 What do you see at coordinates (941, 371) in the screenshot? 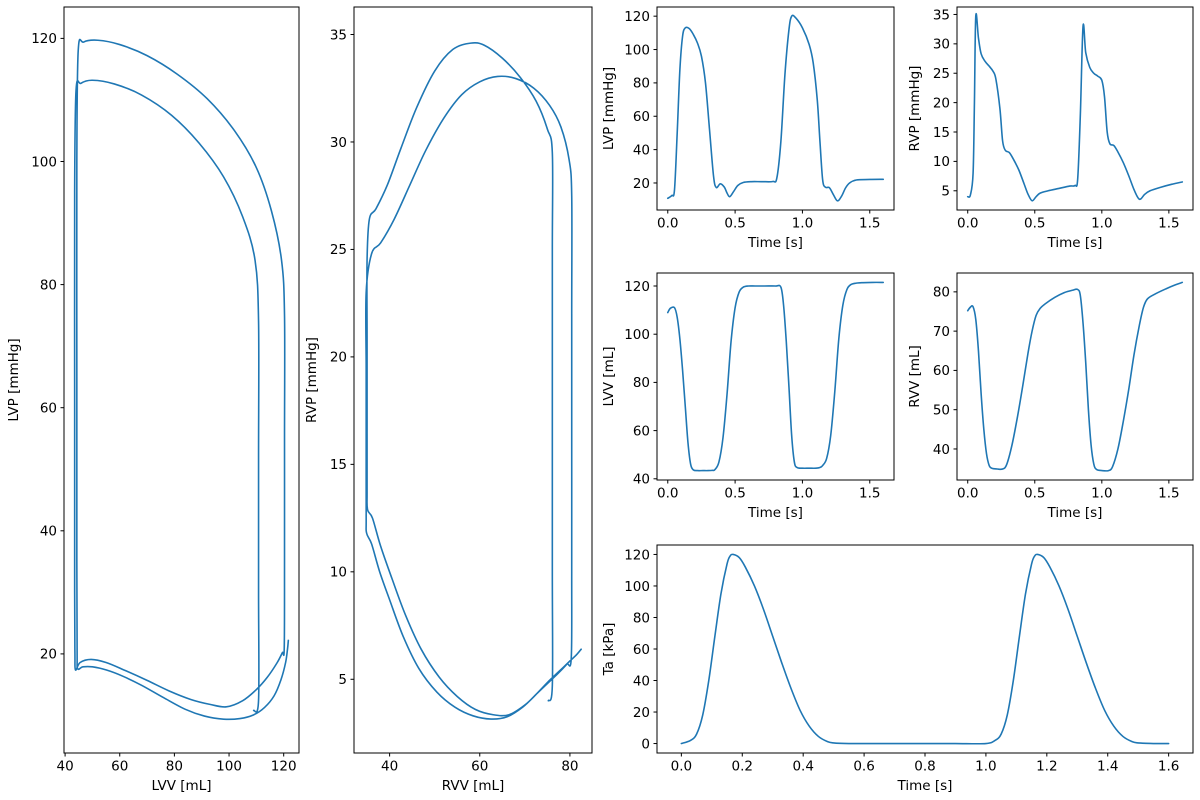
I see `rvv-time-y-tick-label: 60` at bounding box center [941, 371].